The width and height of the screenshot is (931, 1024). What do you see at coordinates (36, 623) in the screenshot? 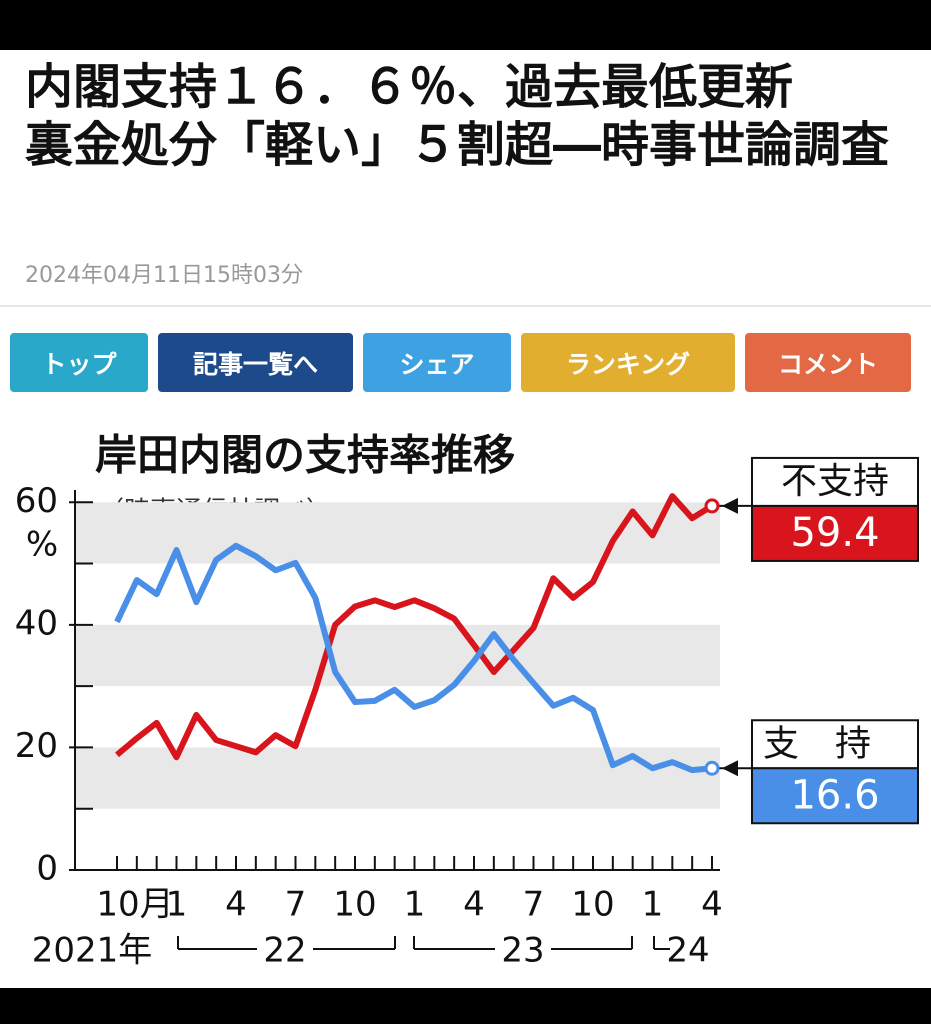
I see `y-tick-label: 40` at bounding box center [36, 623].